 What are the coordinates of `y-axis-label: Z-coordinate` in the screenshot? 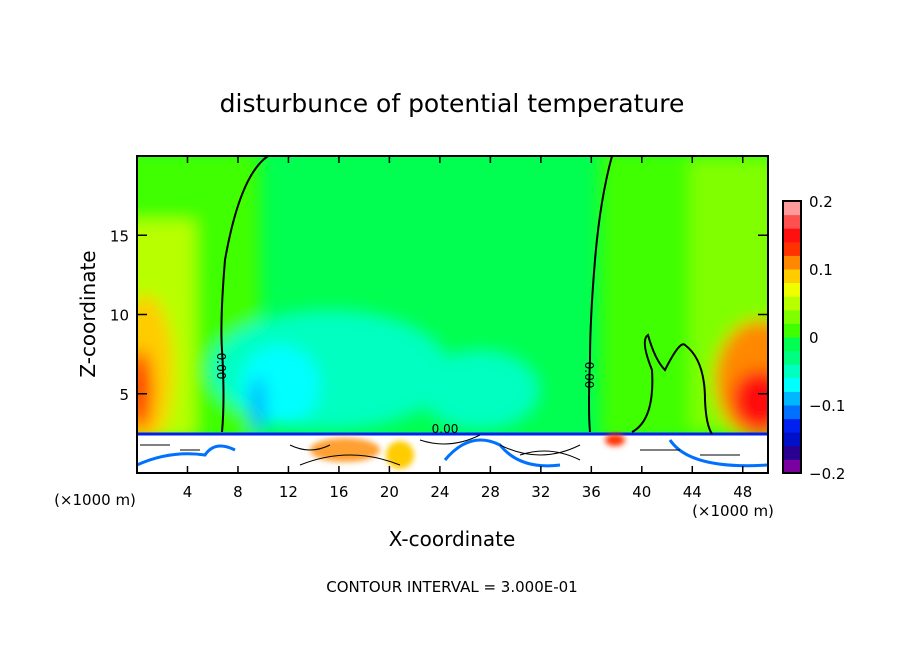 It's located at (88, 313).